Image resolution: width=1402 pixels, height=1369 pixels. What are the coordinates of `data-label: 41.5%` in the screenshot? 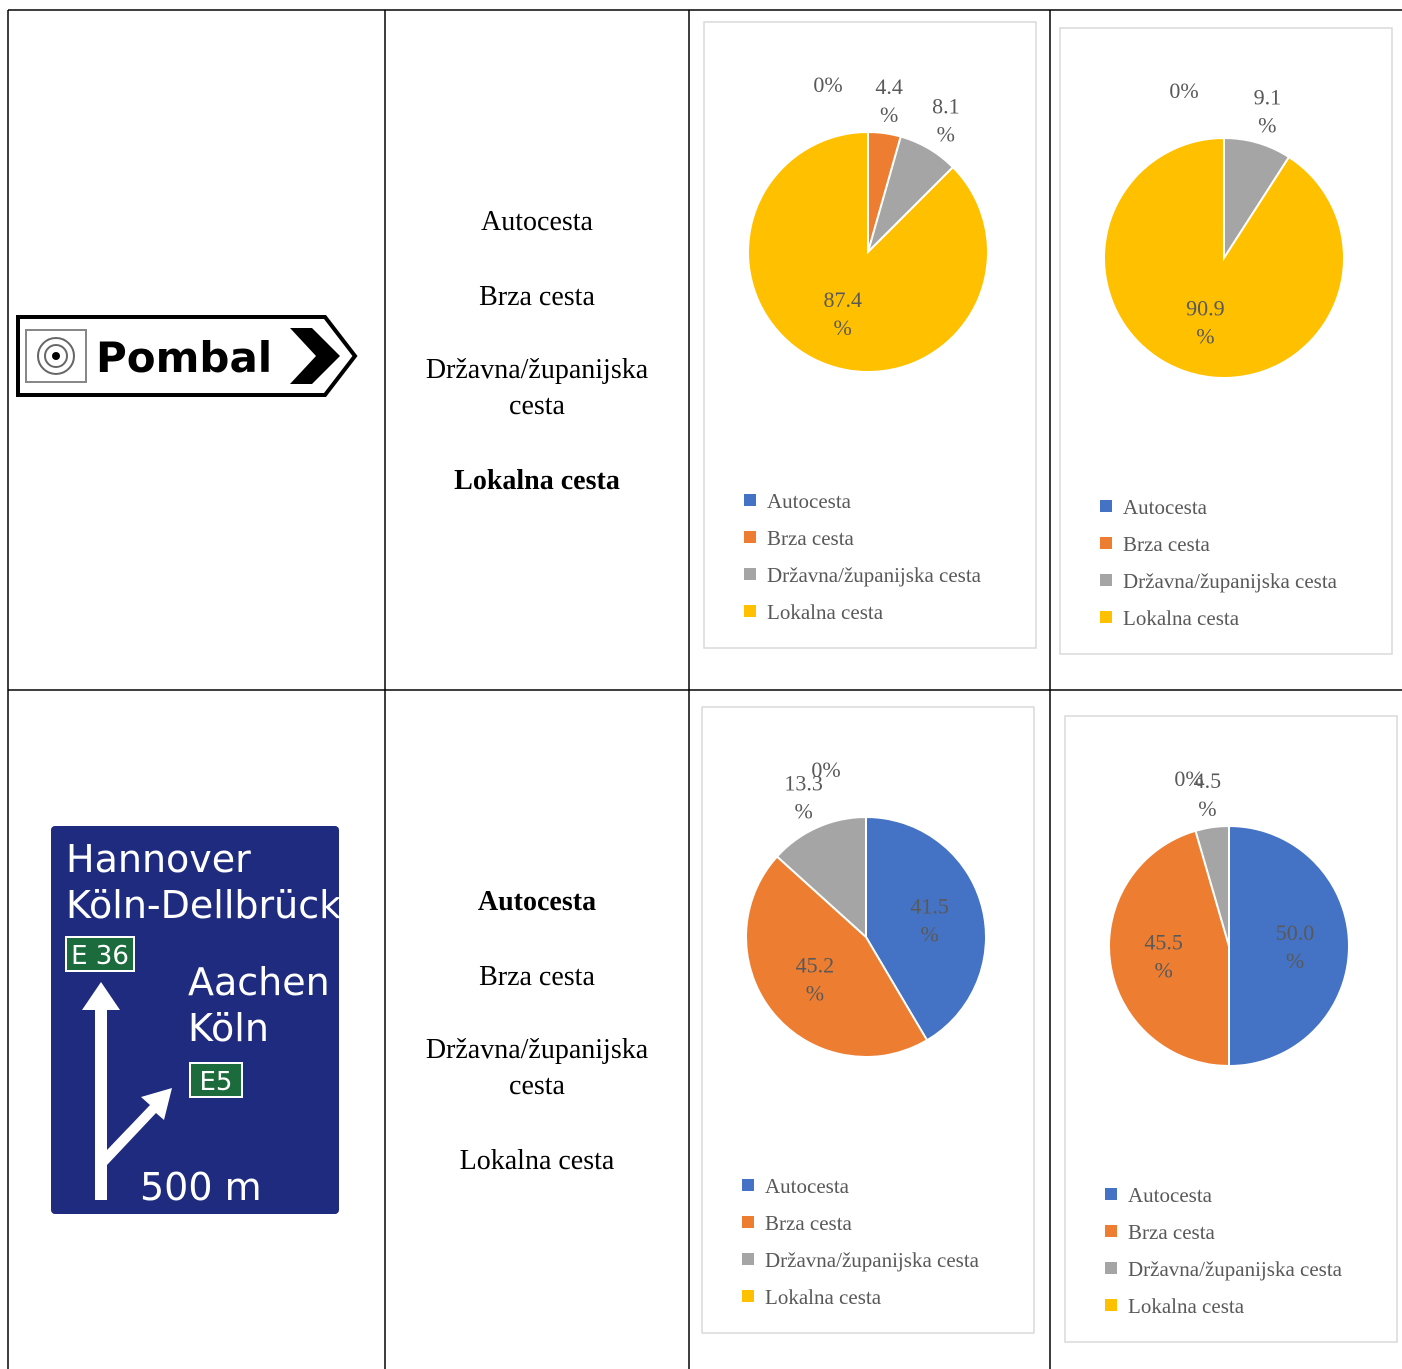 It's located at (929, 920).